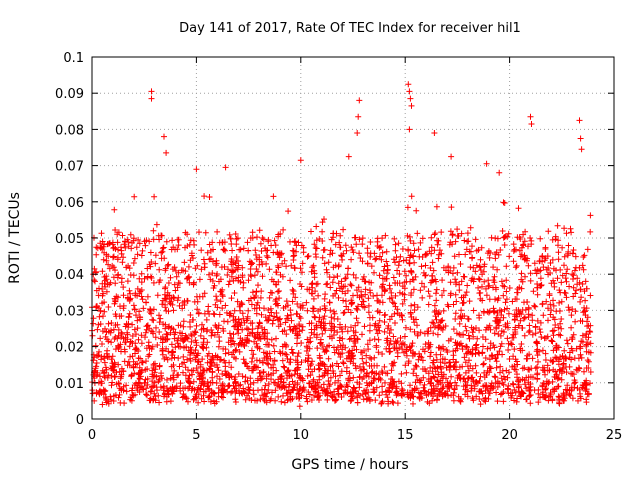 The image size is (640, 480). I want to click on x-tick-label: 5, so click(196, 435).